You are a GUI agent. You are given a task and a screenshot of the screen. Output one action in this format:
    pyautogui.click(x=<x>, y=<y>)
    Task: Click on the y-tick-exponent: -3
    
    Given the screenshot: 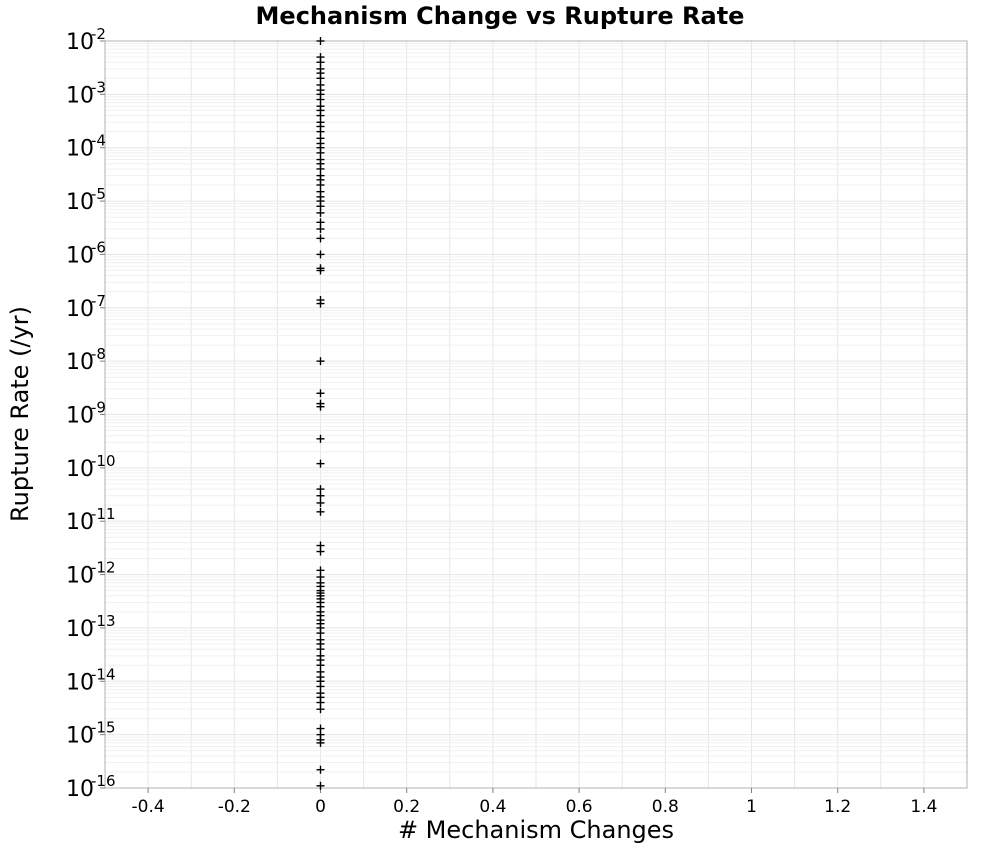 What is the action you would take?
    pyautogui.click(x=98, y=87)
    